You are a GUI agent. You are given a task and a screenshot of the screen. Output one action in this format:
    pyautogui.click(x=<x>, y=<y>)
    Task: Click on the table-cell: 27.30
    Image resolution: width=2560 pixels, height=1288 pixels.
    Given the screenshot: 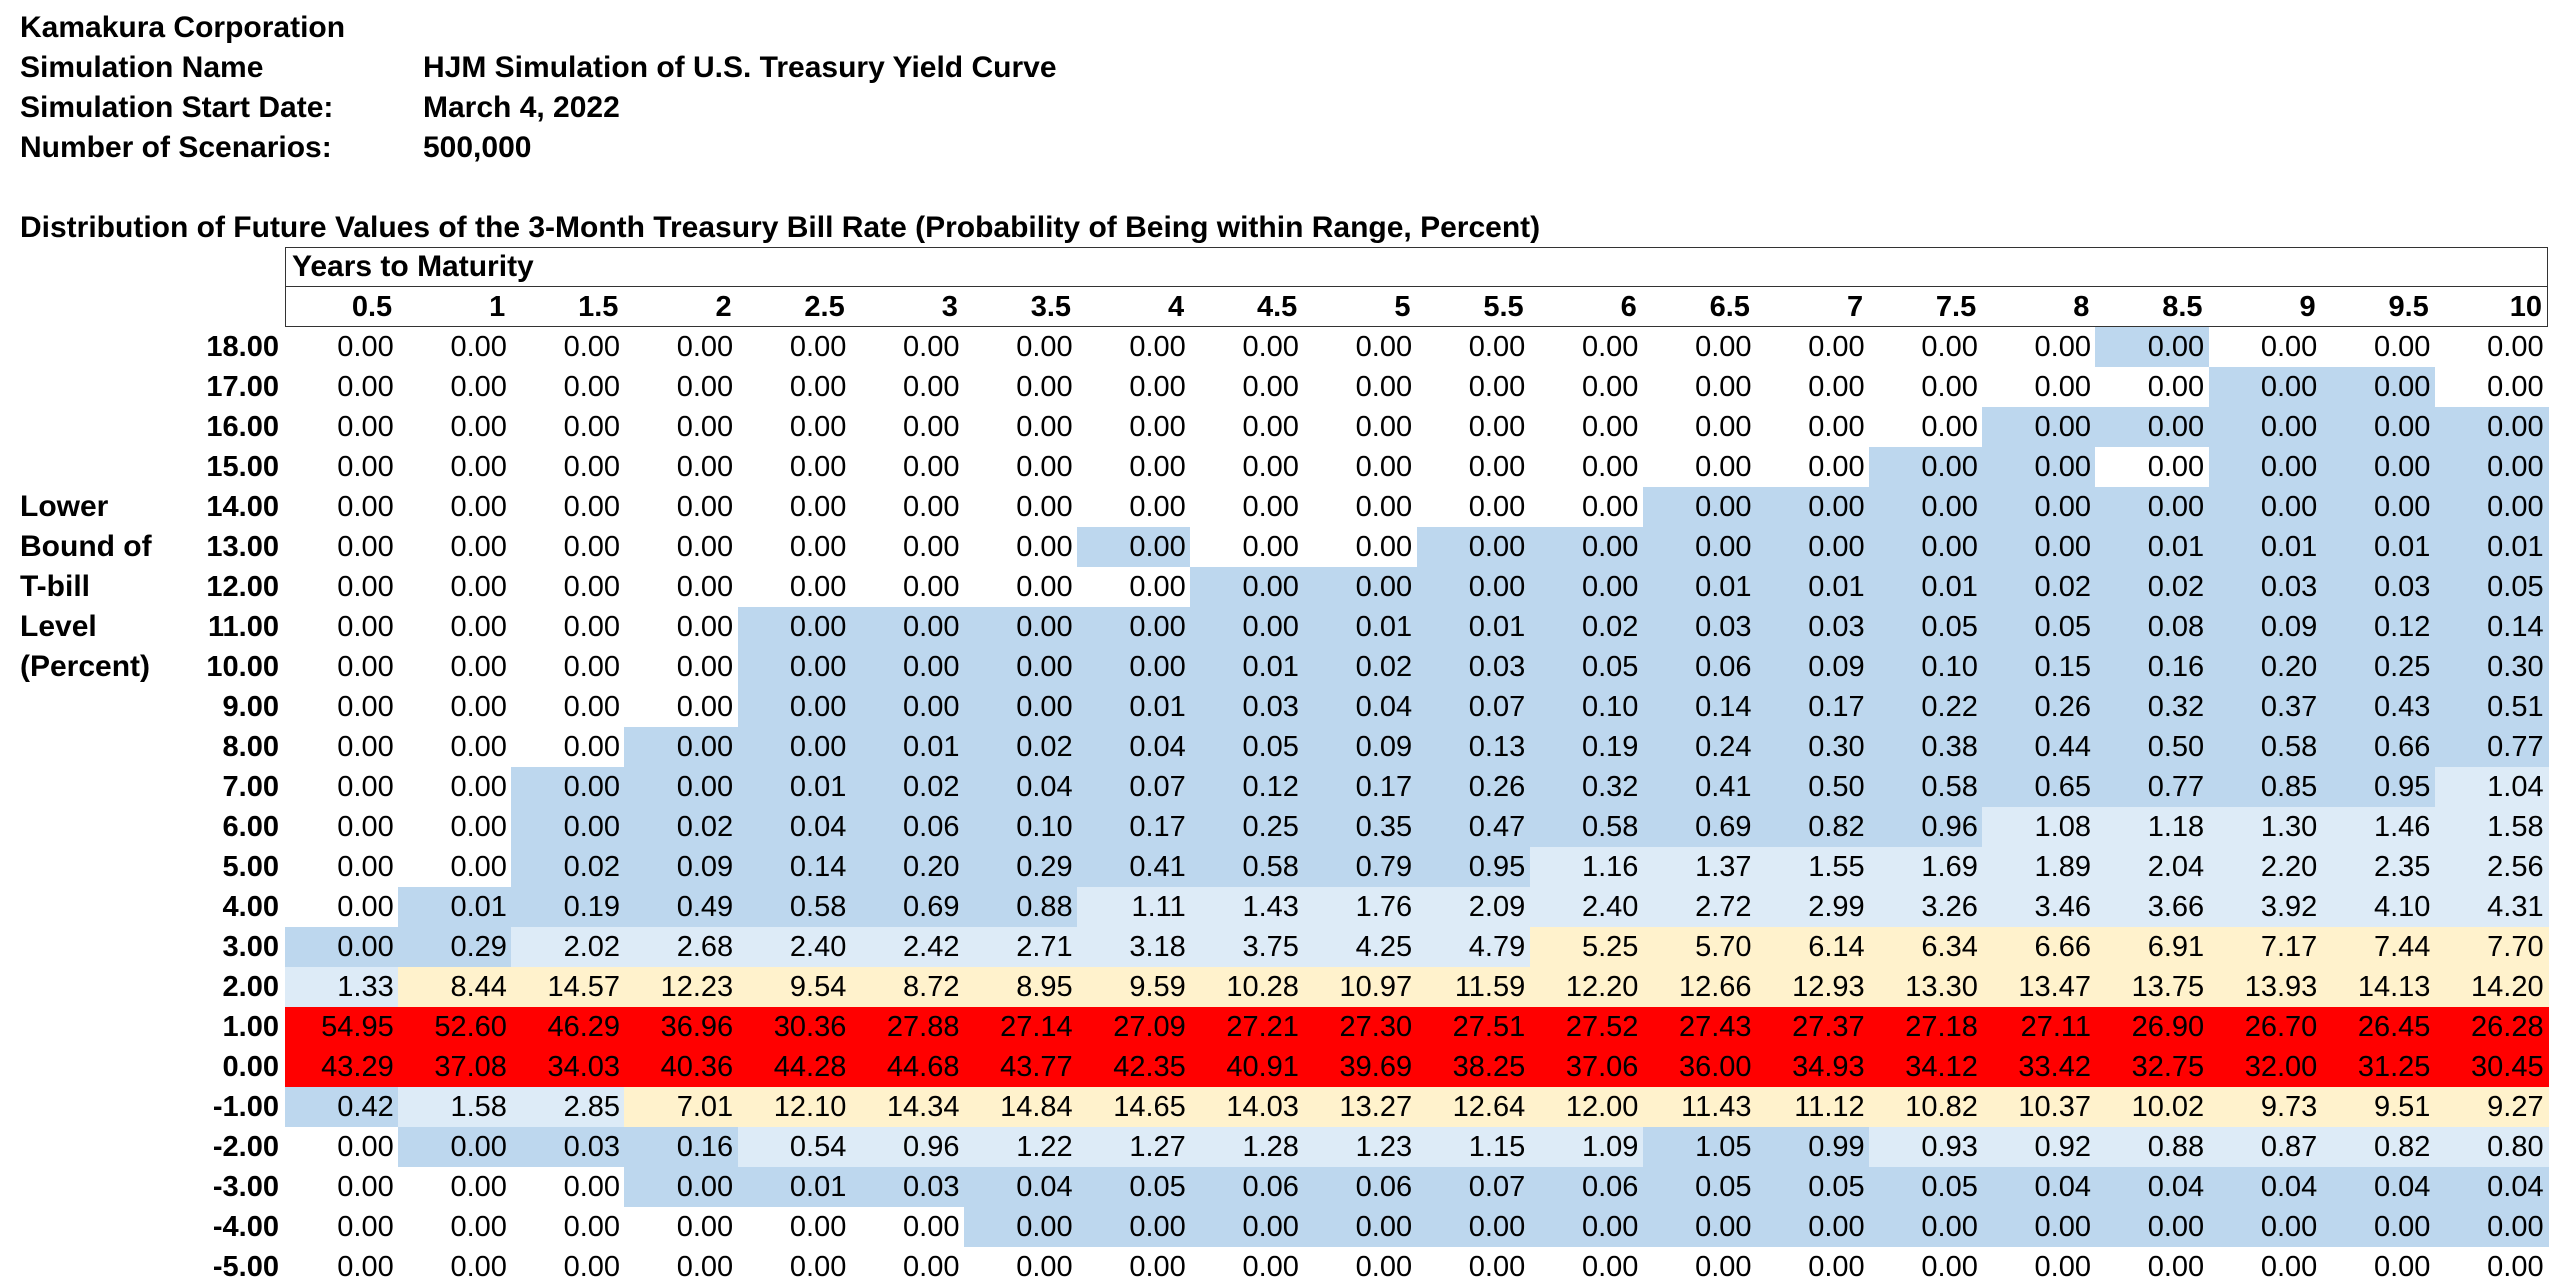 What is the action you would take?
    pyautogui.click(x=1360, y=1027)
    